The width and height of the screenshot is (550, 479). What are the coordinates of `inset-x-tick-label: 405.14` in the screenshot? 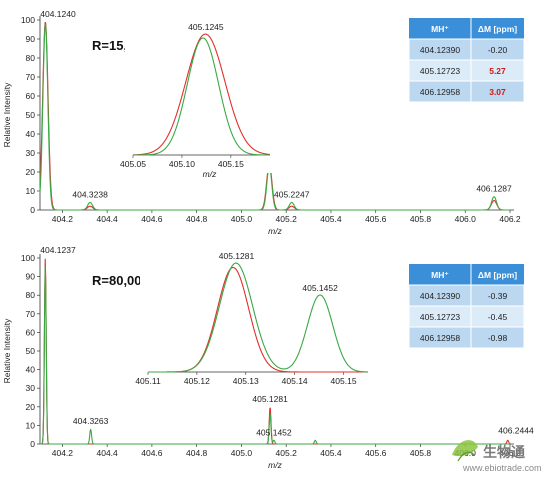 It's located at (295, 381).